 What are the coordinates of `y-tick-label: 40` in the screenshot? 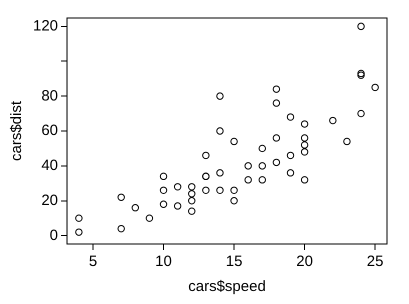 It's located at (49, 165).